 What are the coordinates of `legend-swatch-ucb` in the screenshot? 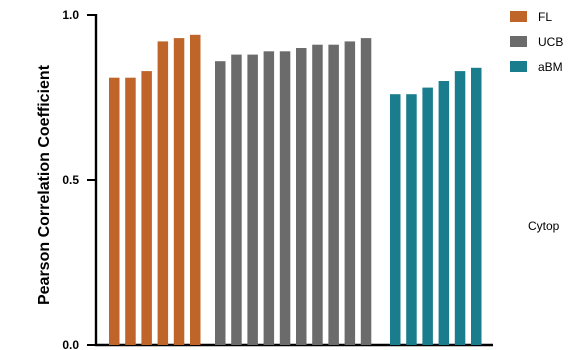 It's located at (518, 41).